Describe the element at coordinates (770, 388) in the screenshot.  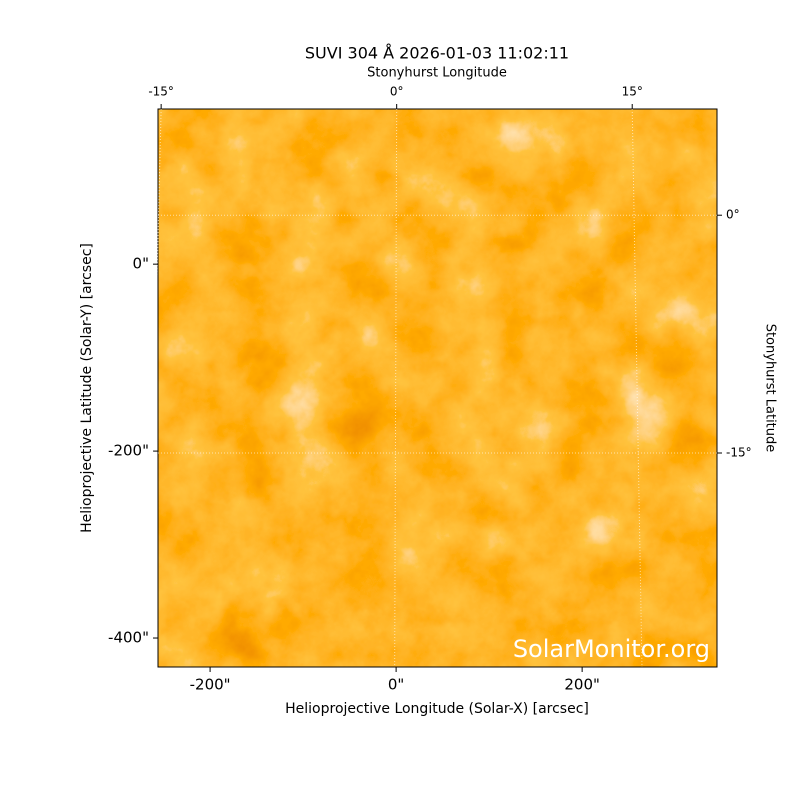
I see `y2-label: Stonyhurst Latitude` at that location.